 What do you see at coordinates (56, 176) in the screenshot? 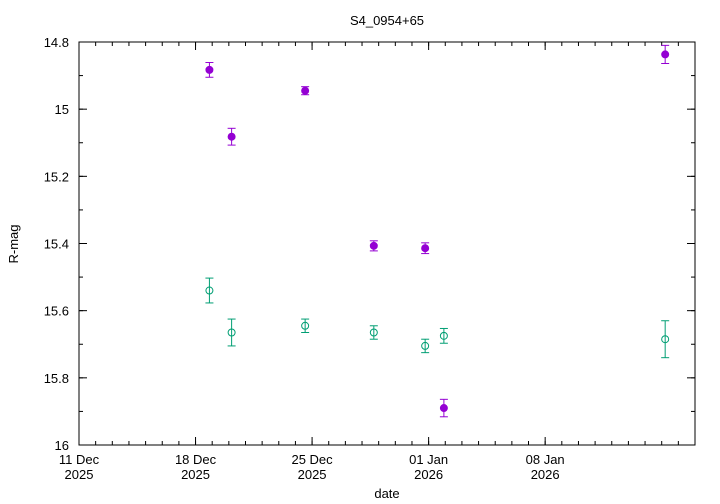
I see `y-tick-label: 15.2` at bounding box center [56, 176].